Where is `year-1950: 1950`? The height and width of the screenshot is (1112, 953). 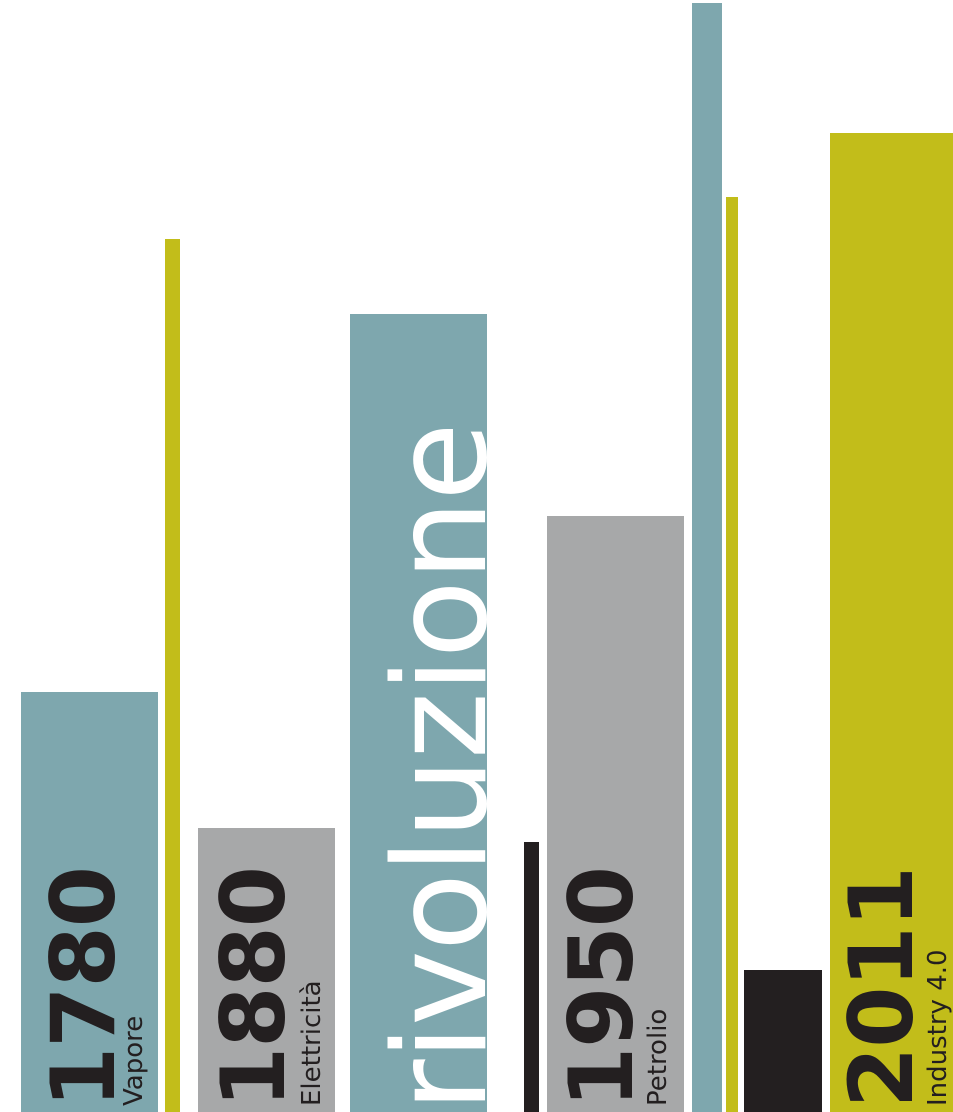
year-1950: 1950 is located at coordinates (601, 987).